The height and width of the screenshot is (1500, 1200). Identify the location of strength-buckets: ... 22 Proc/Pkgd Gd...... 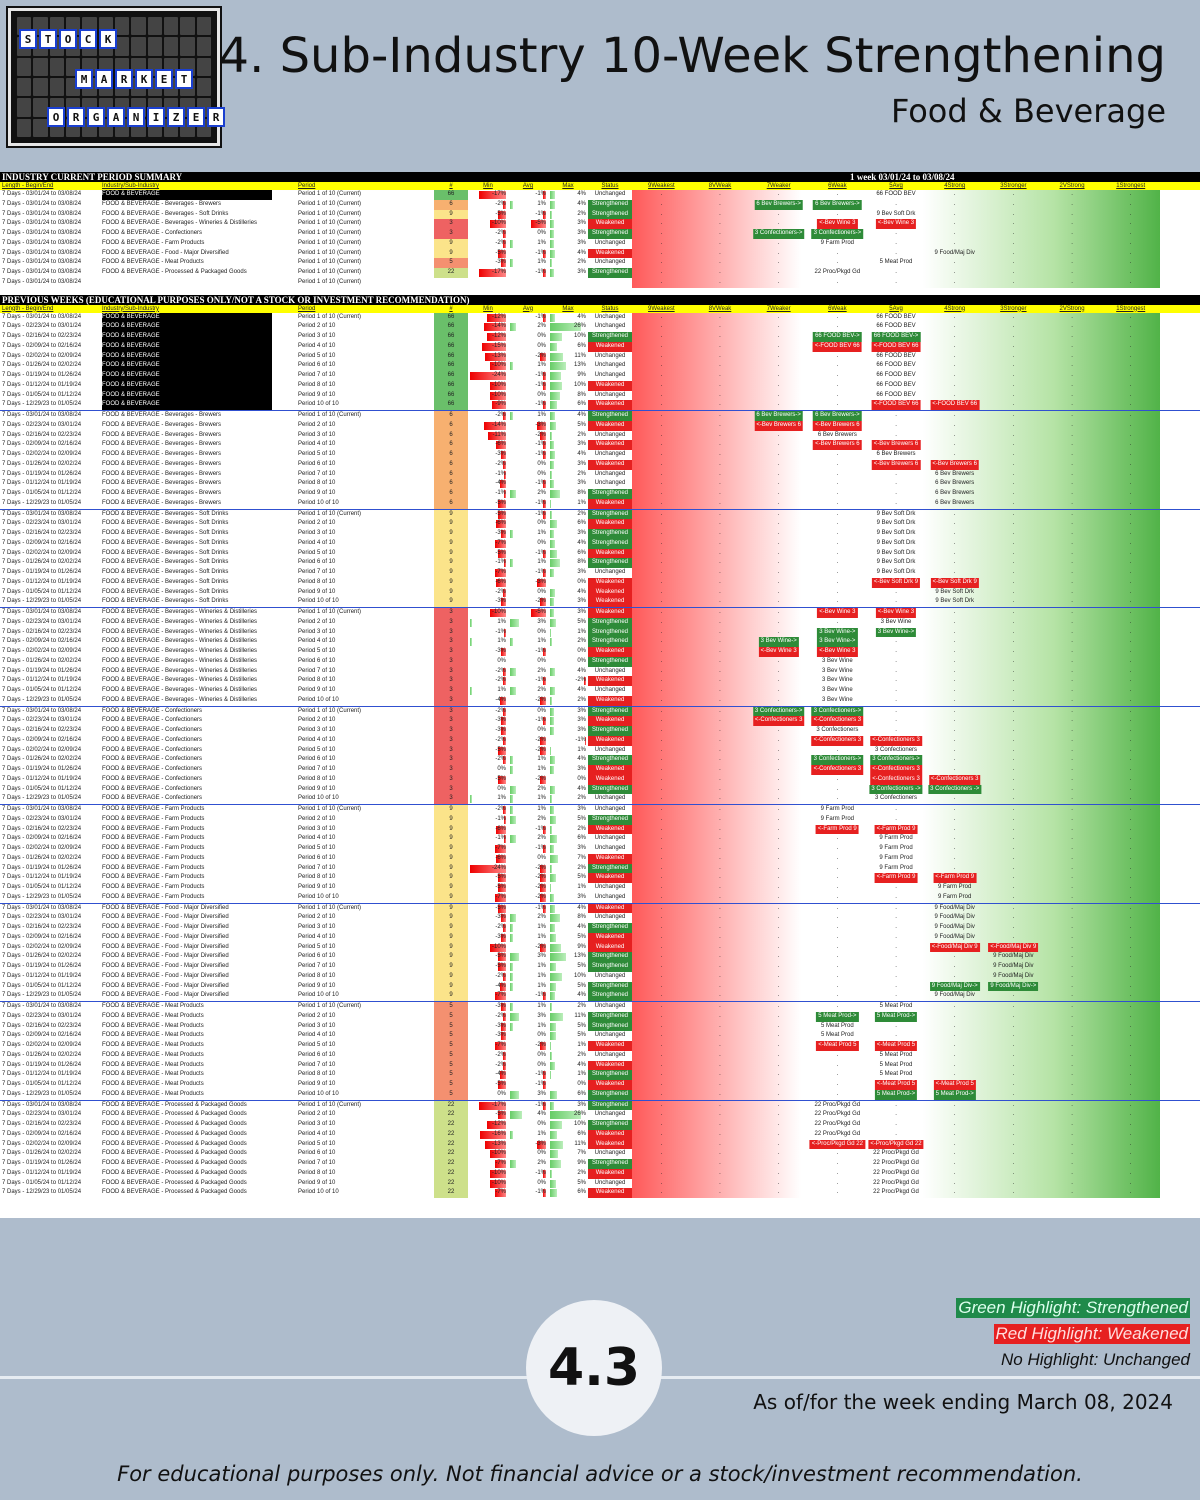
(896, 1115).